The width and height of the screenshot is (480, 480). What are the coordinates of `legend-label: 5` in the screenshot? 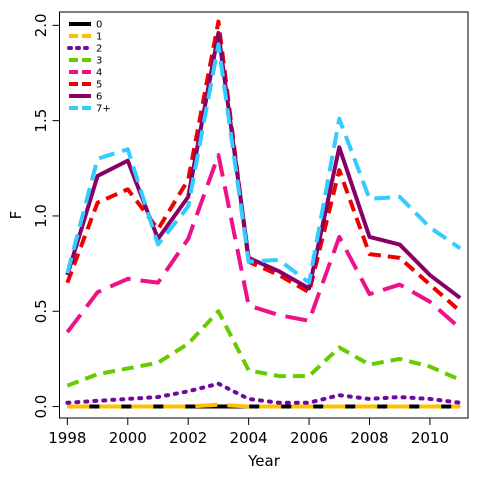 It's located at (99, 85).